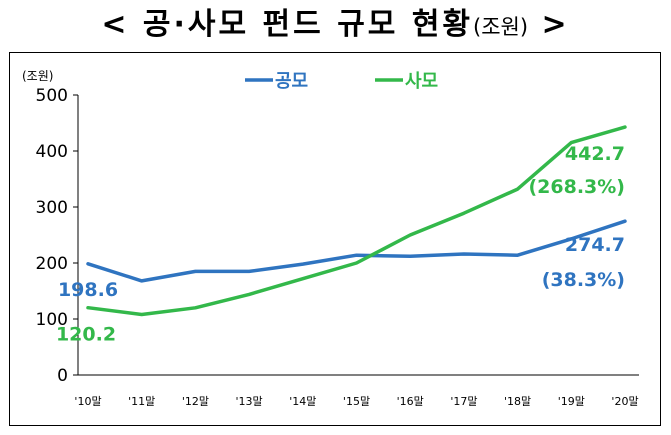  Describe the element at coordinates (595, 154) in the screenshot. I see `data-label: 442.7` at that location.